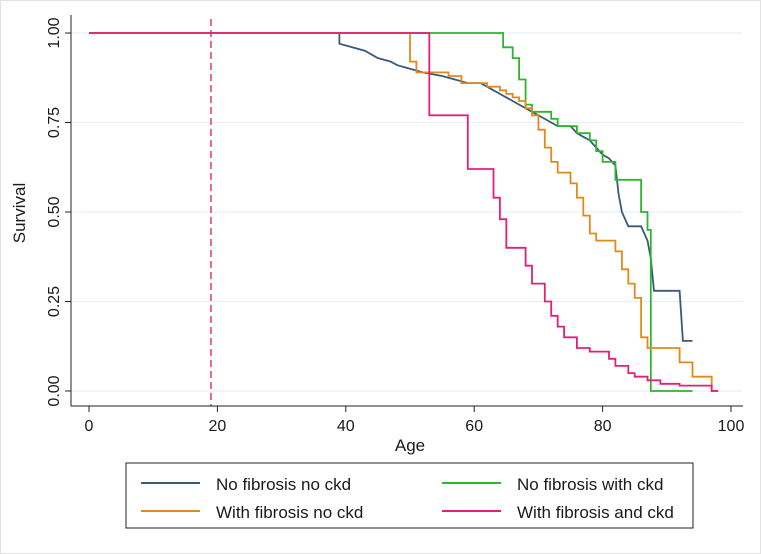 This screenshot has height=554, width=761. I want to click on x-tick-label-1: 20, so click(218, 426).